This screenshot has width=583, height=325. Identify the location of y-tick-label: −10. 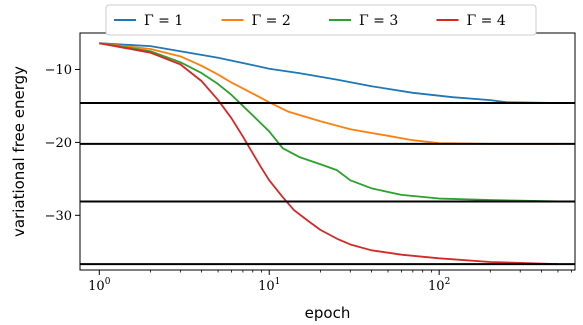
(58, 70).